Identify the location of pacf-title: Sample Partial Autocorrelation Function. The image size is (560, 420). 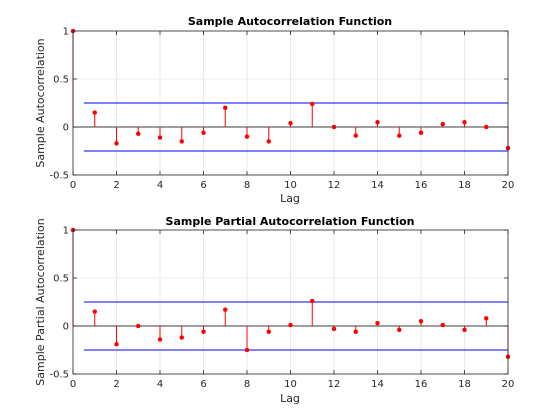
(290, 221).